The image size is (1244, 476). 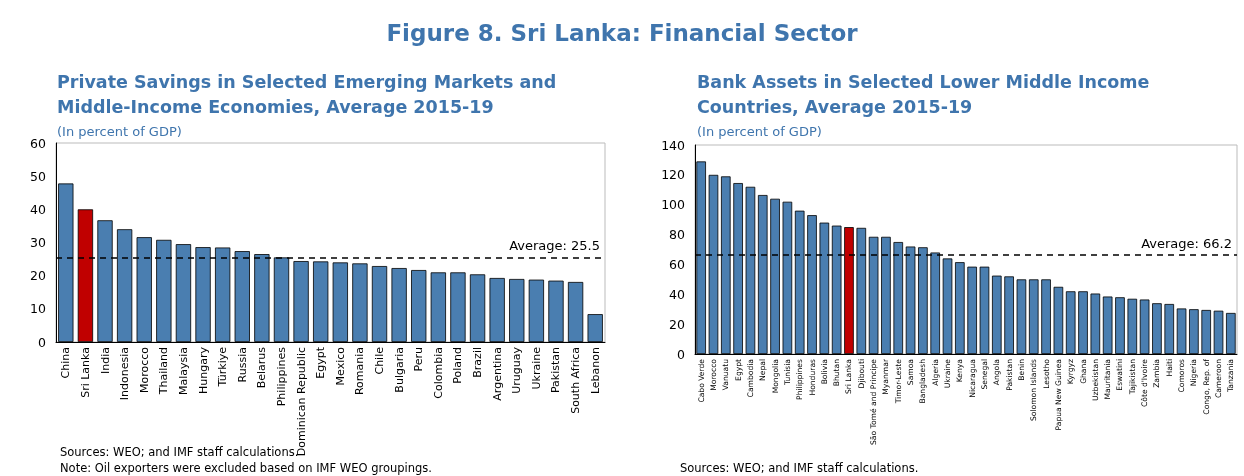 I want to click on x-tick-label: Türkiye, so click(x=223, y=367).